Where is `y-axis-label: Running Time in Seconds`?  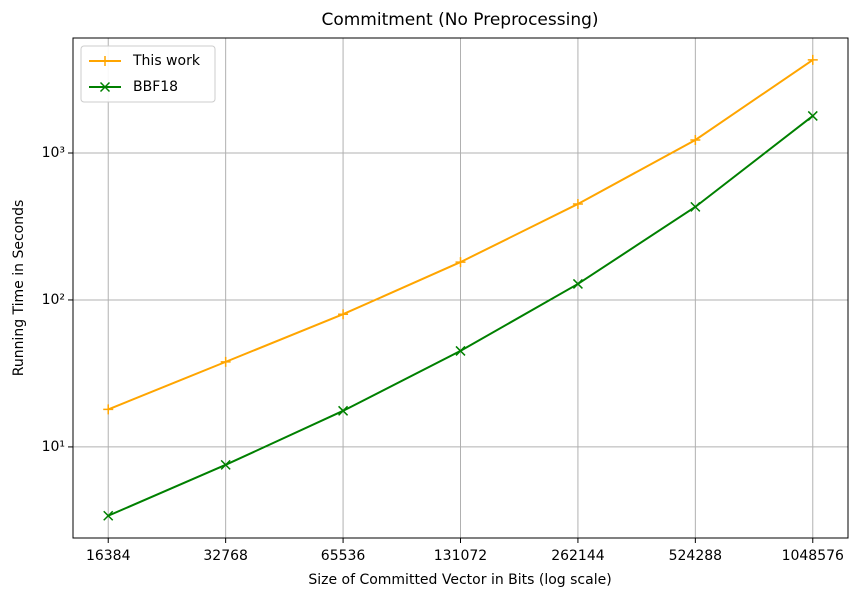 y-axis-label: Running Time in Seconds is located at coordinates (19, 288).